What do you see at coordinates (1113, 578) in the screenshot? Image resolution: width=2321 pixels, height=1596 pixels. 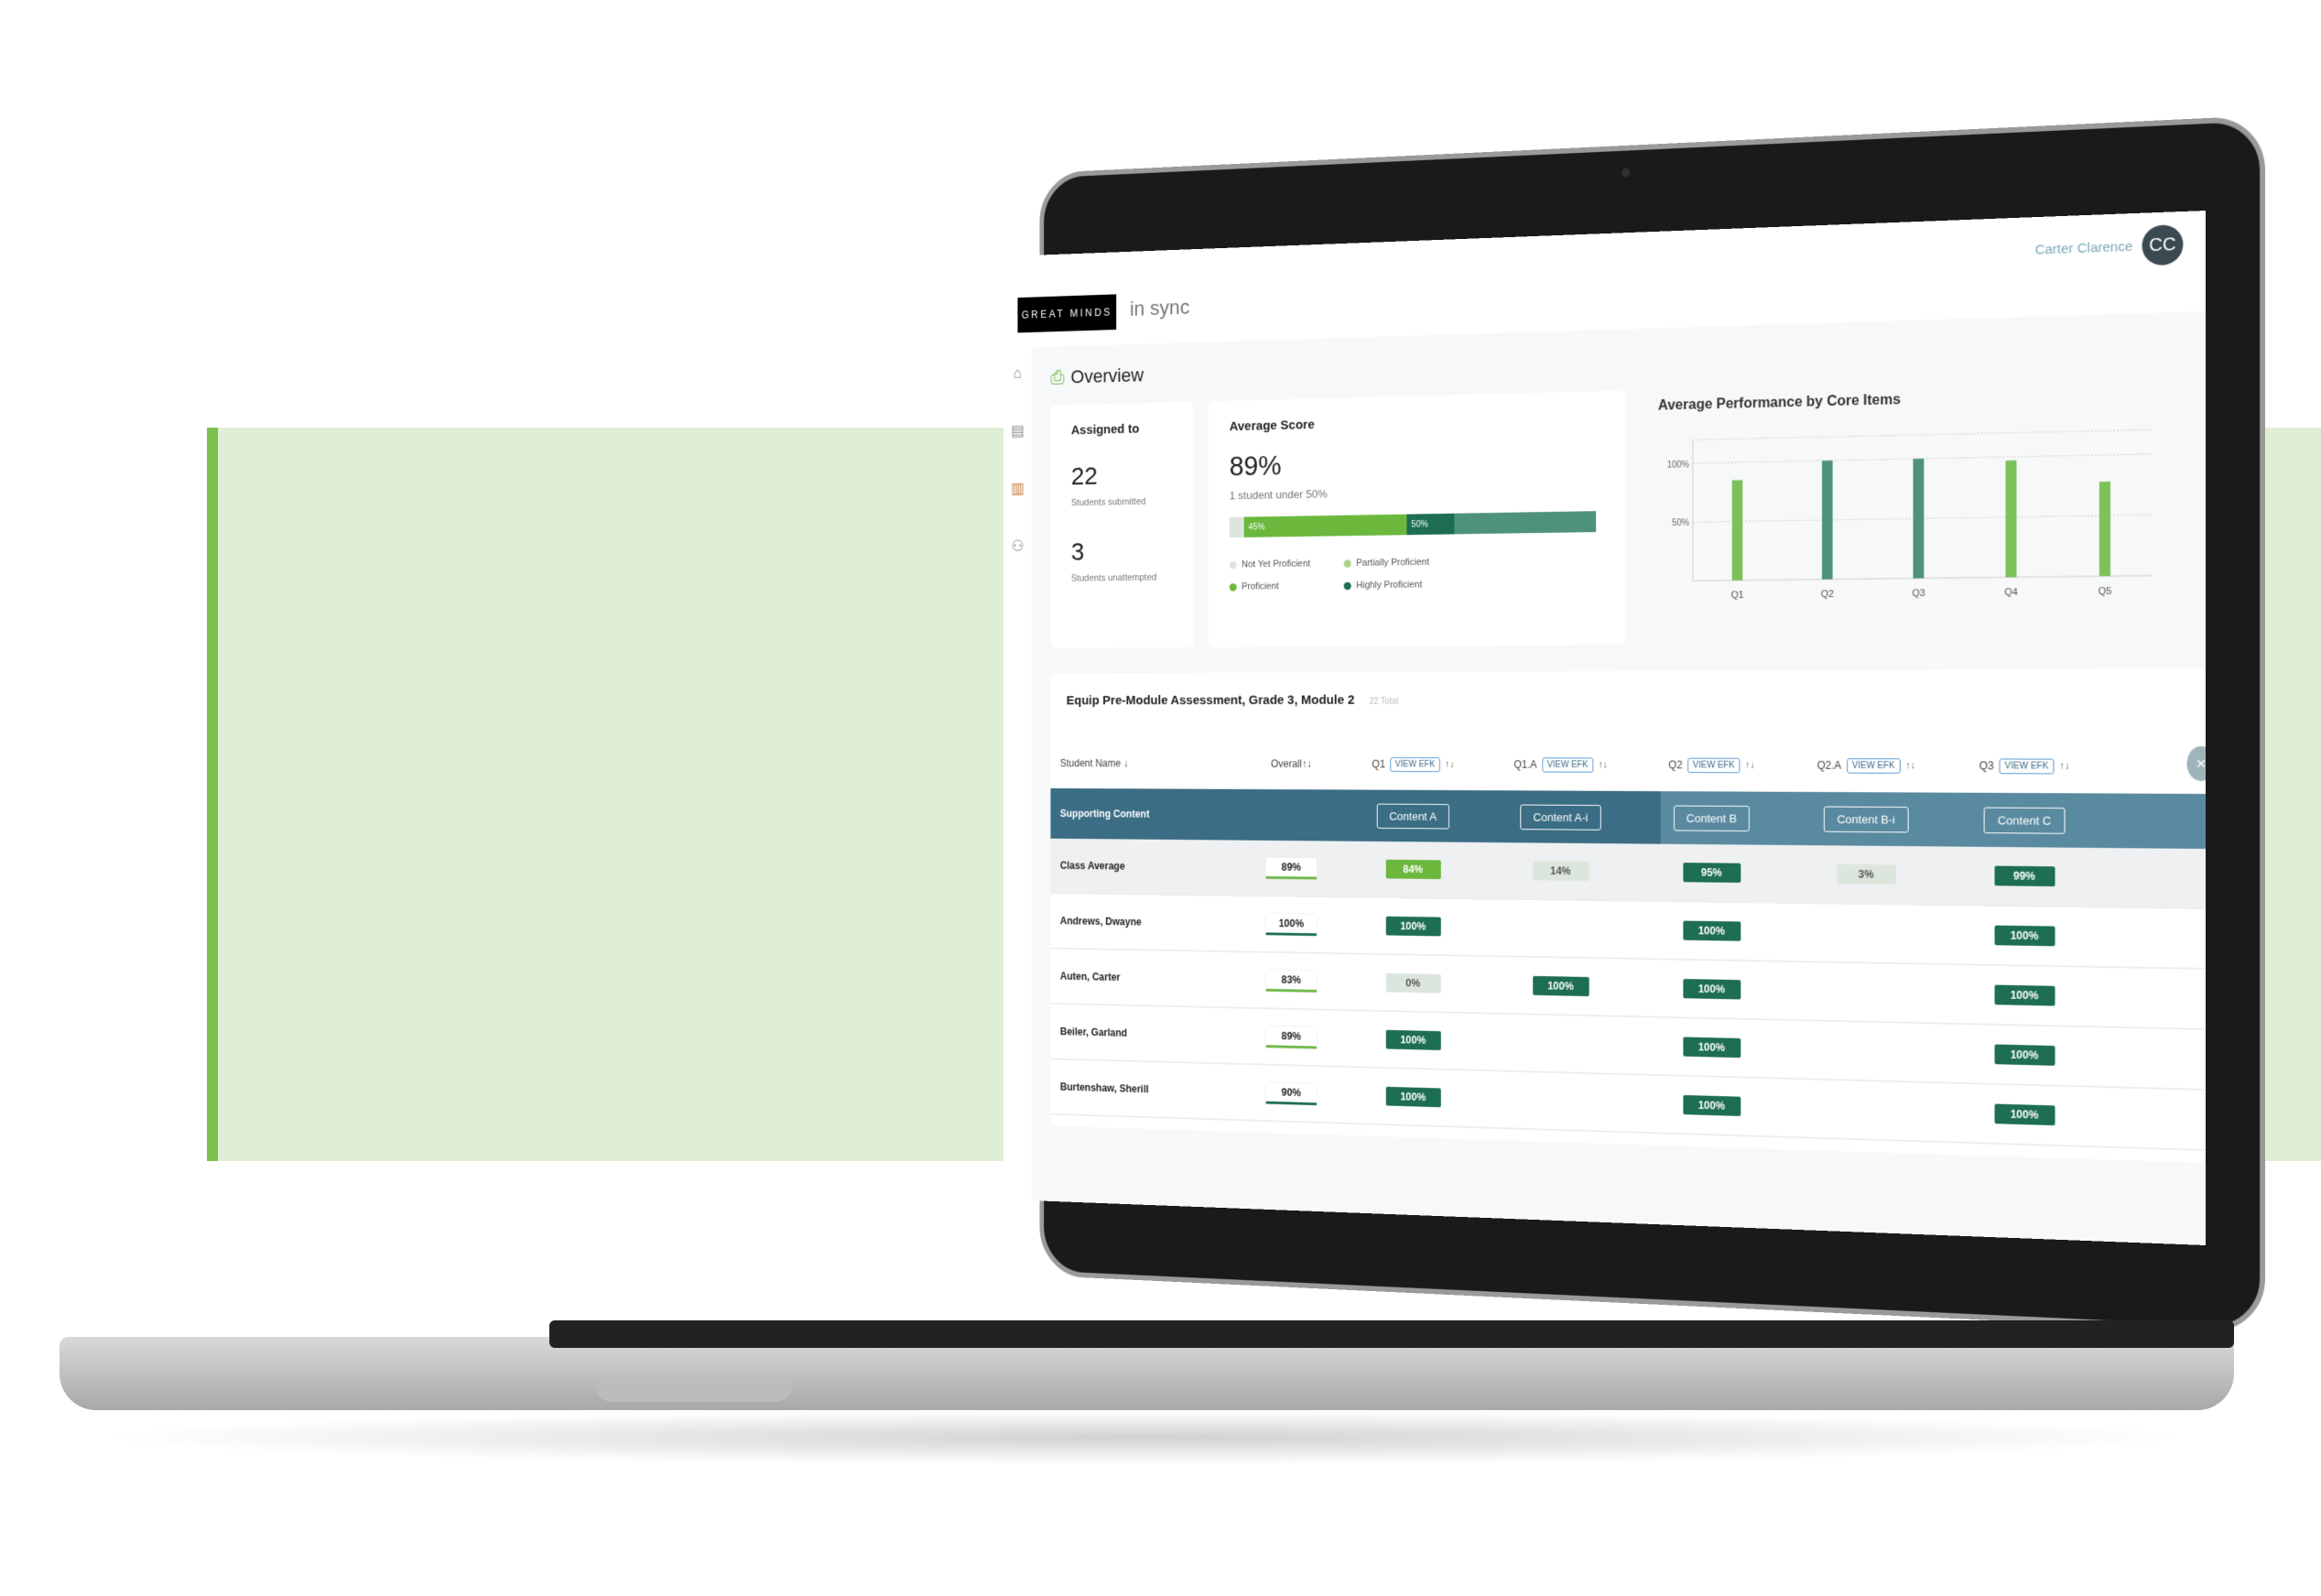 I see `unattempted-label: Students unattempted` at bounding box center [1113, 578].